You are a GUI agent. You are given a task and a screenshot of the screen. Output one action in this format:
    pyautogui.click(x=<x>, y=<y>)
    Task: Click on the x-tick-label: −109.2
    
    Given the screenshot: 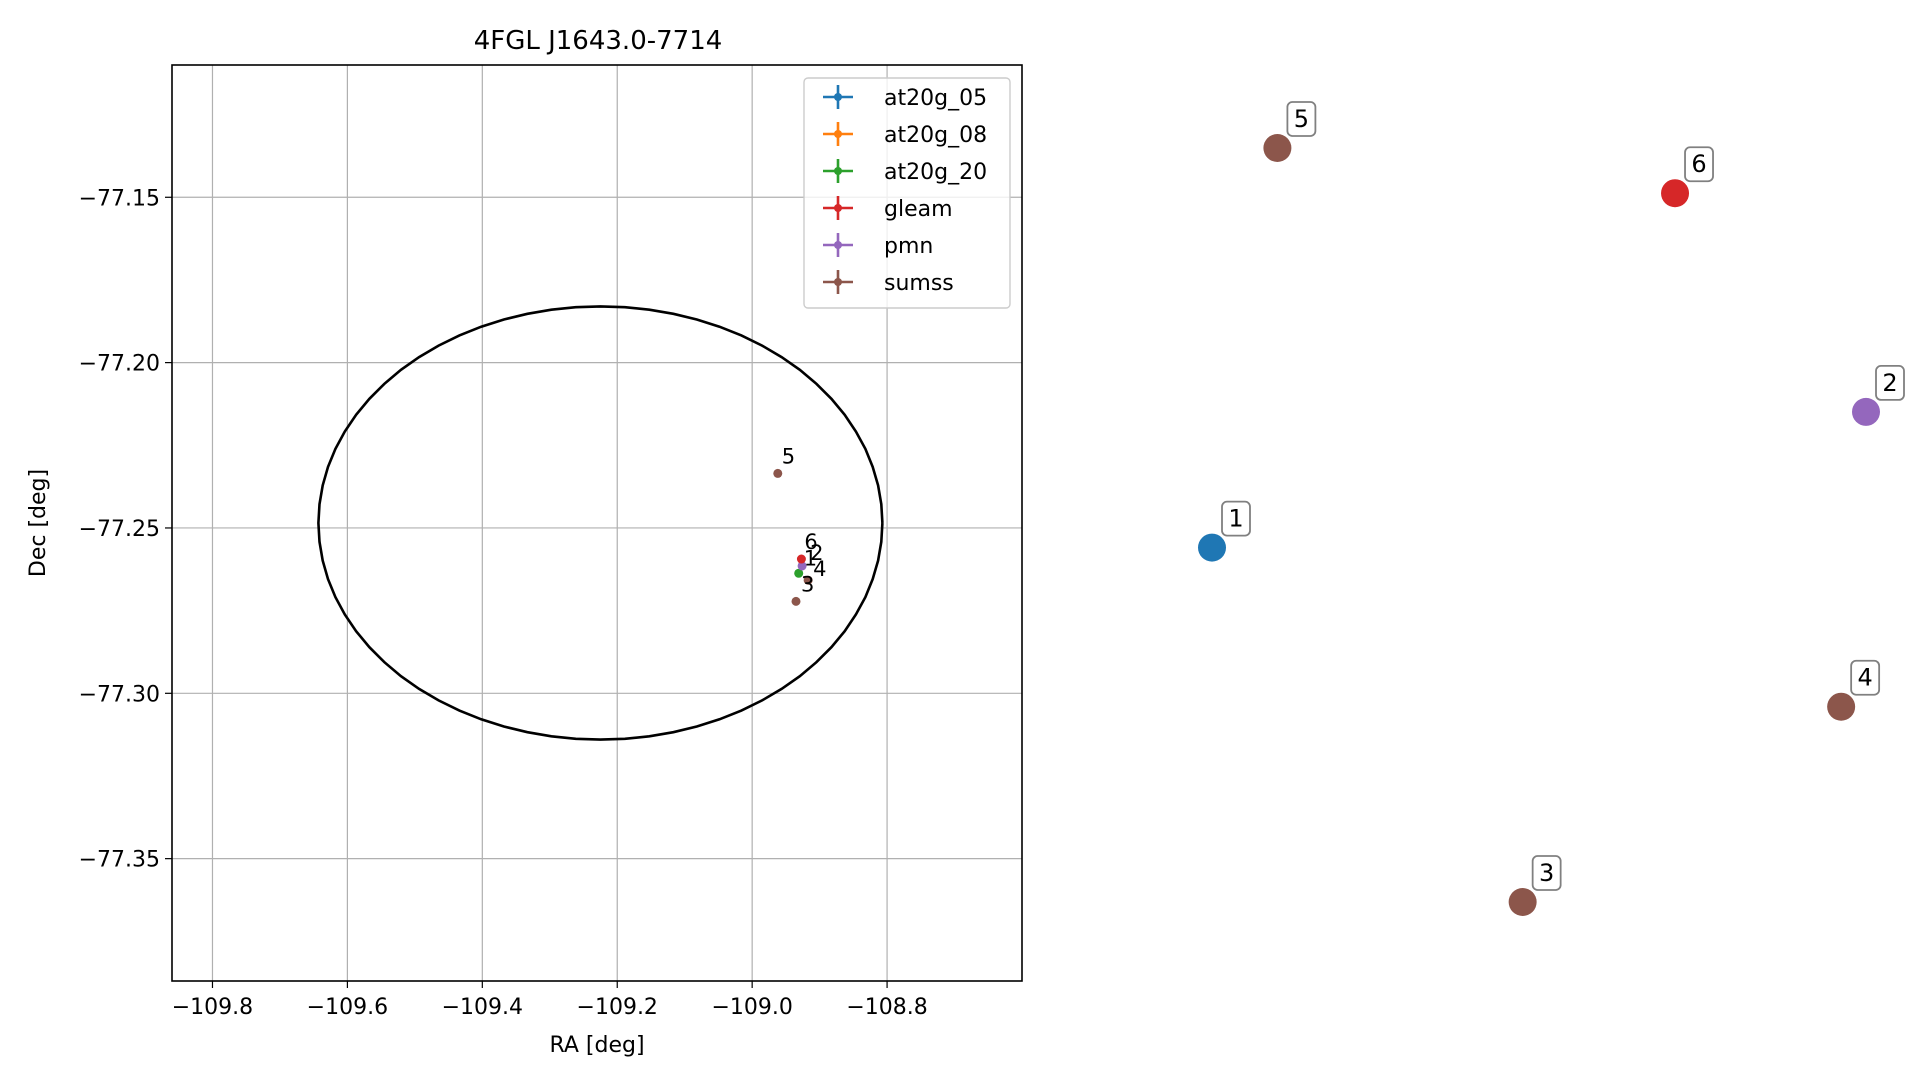 What is the action you would take?
    pyautogui.click(x=617, y=1007)
    